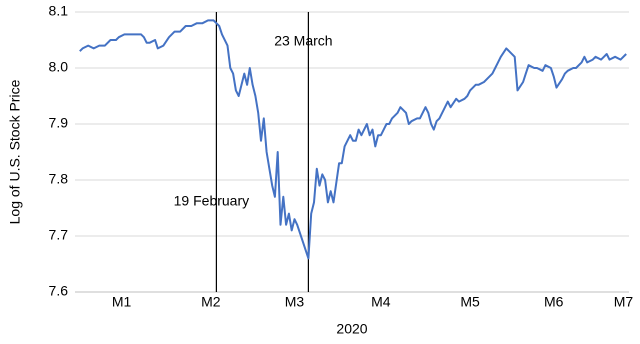 The image size is (640, 344). What do you see at coordinates (470, 302) in the screenshot?
I see `x-tick-label: M5` at bounding box center [470, 302].